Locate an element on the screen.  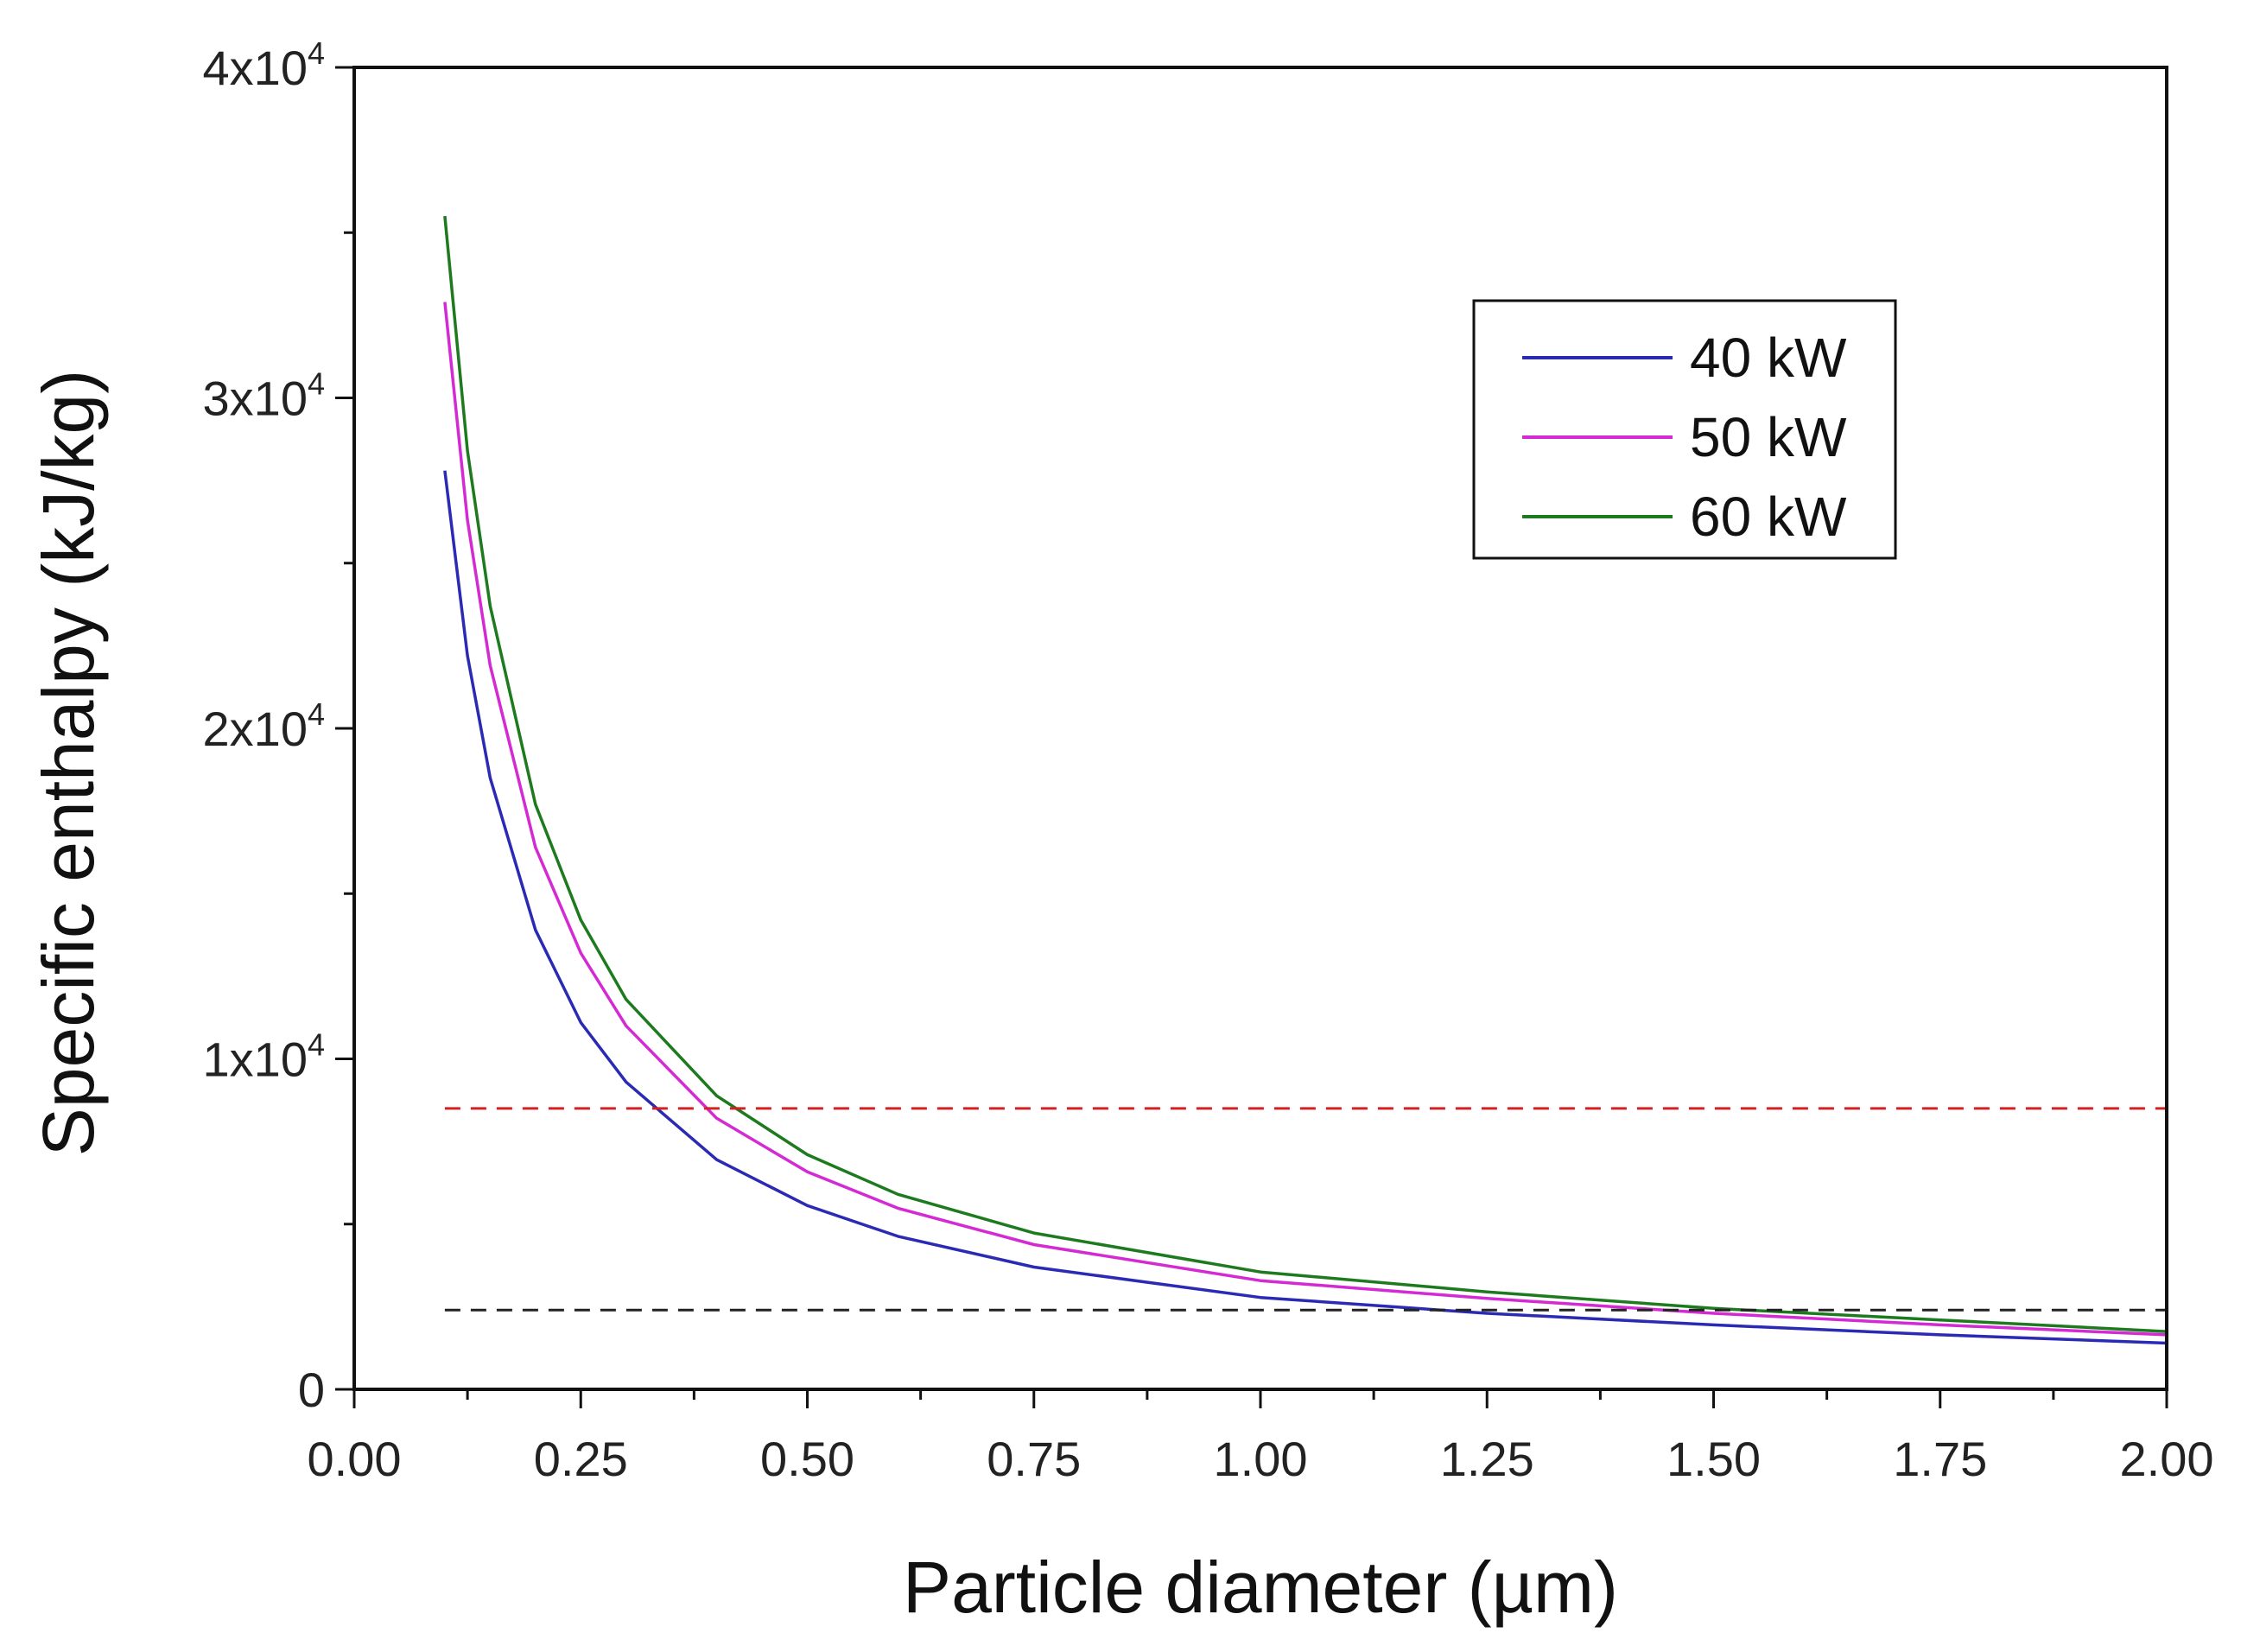
x-tick-label: 2.00 is located at coordinates (2167, 1459).